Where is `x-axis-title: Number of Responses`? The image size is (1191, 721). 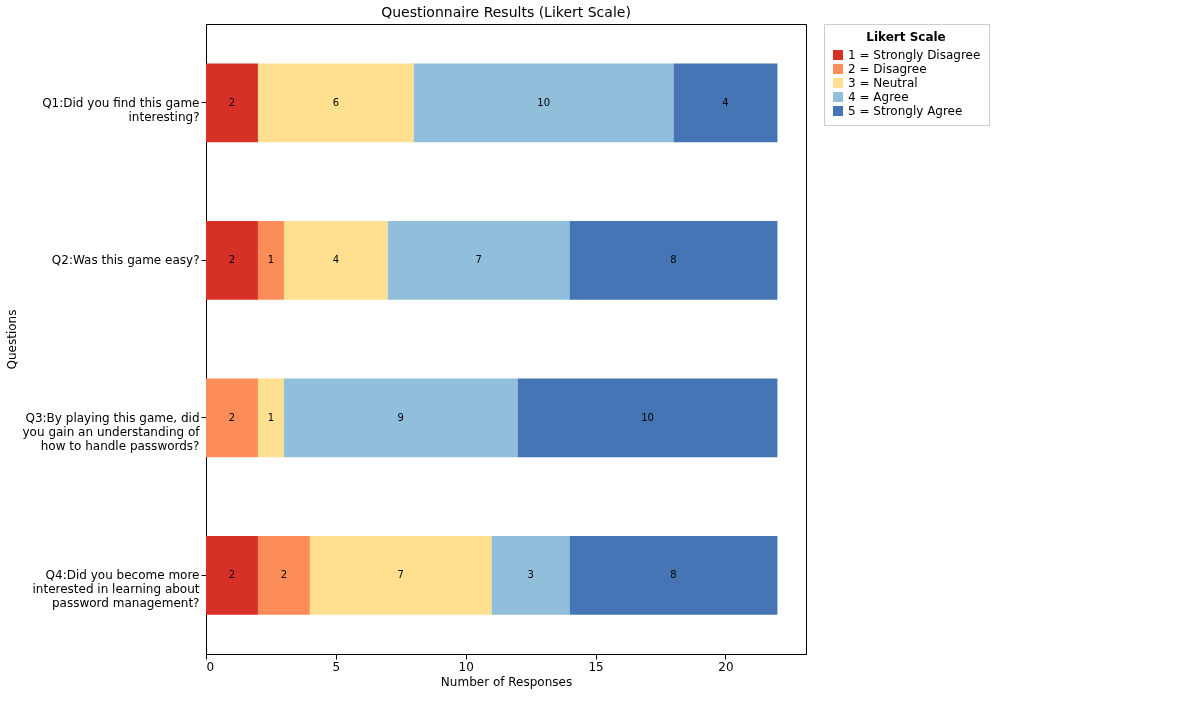
x-axis-title: Number of Responses is located at coordinates (506, 681).